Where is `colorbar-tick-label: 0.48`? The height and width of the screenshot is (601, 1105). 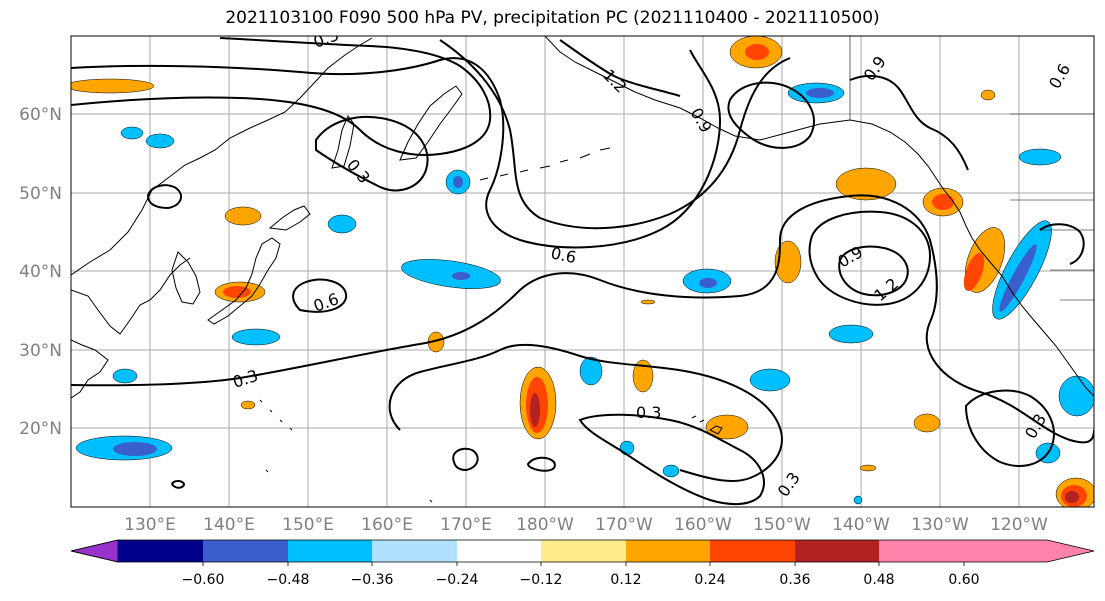 colorbar-tick-label: 0.48 is located at coordinates (878, 580).